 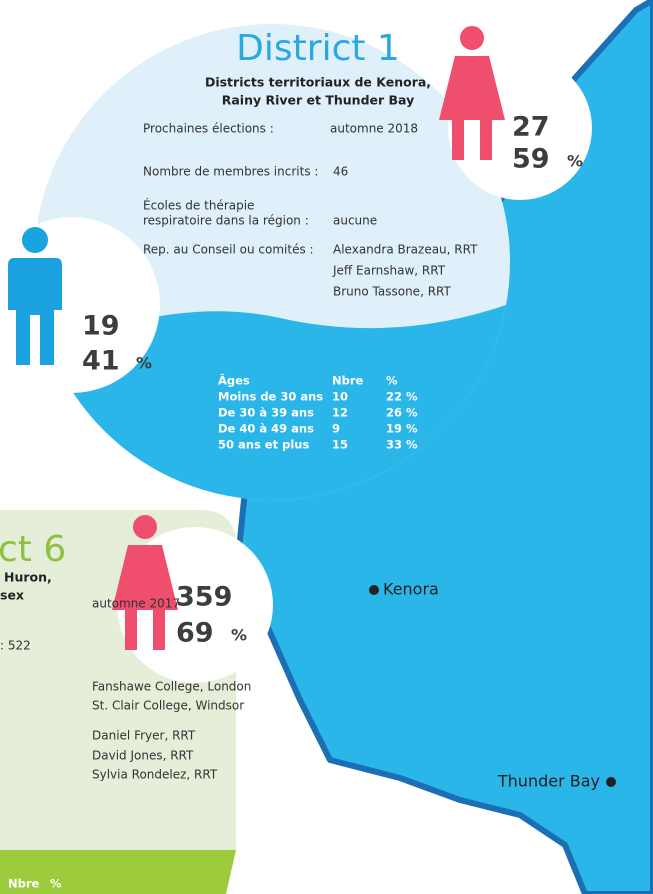 I want to click on field-value: St. Clair College, Windsor, so click(x=168, y=706).